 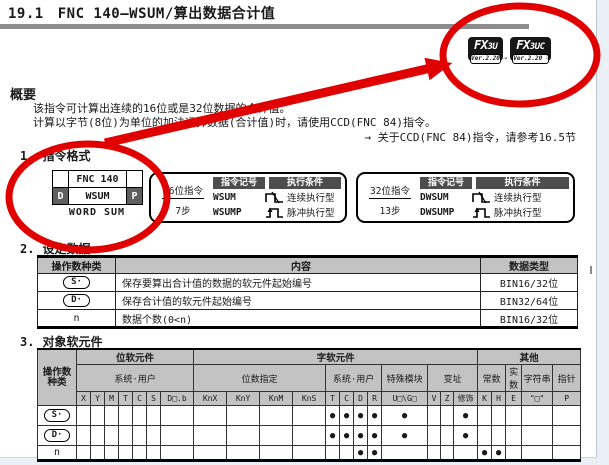 I want to click on device-column-header: "□", so click(x=537, y=398).